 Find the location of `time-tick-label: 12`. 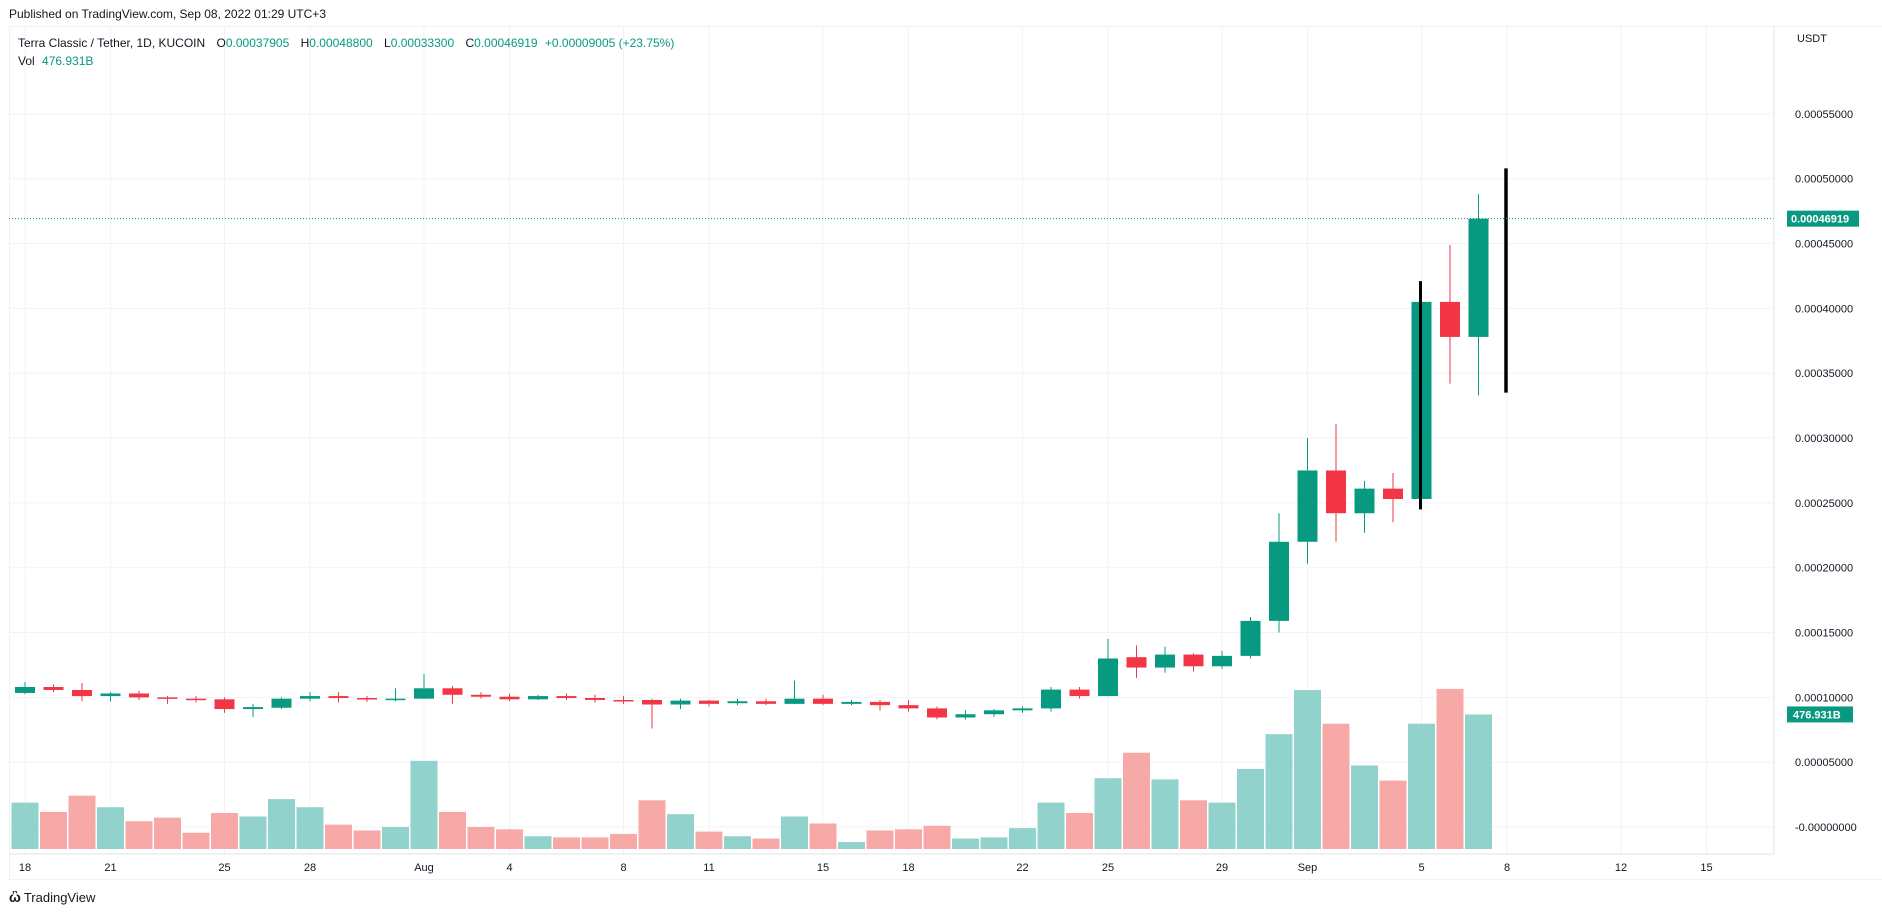

time-tick-label: 12 is located at coordinates (1621, 868).